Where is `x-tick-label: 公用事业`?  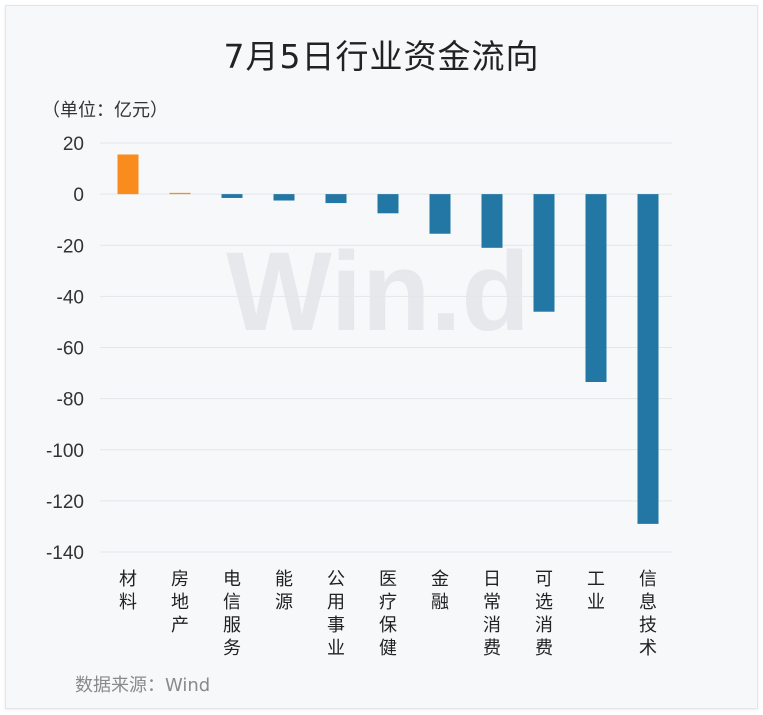 x-tick-label: 公用事业 is located at coordinates (336, 614).